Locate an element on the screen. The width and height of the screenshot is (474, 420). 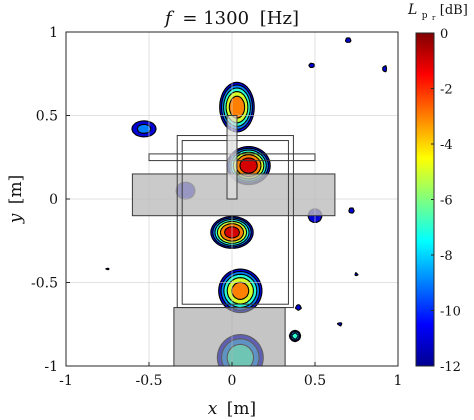
y-axis-ticks: -1 -0.5 0 0.5 1 is located at coordinates (50, 200).